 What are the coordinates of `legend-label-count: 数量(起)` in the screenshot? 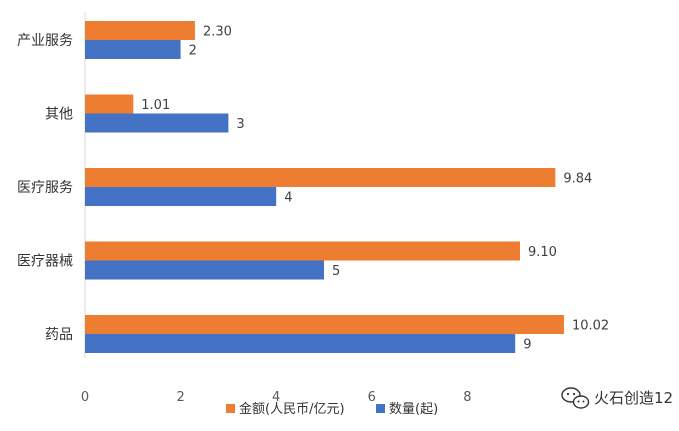 It's located at (413, 409).